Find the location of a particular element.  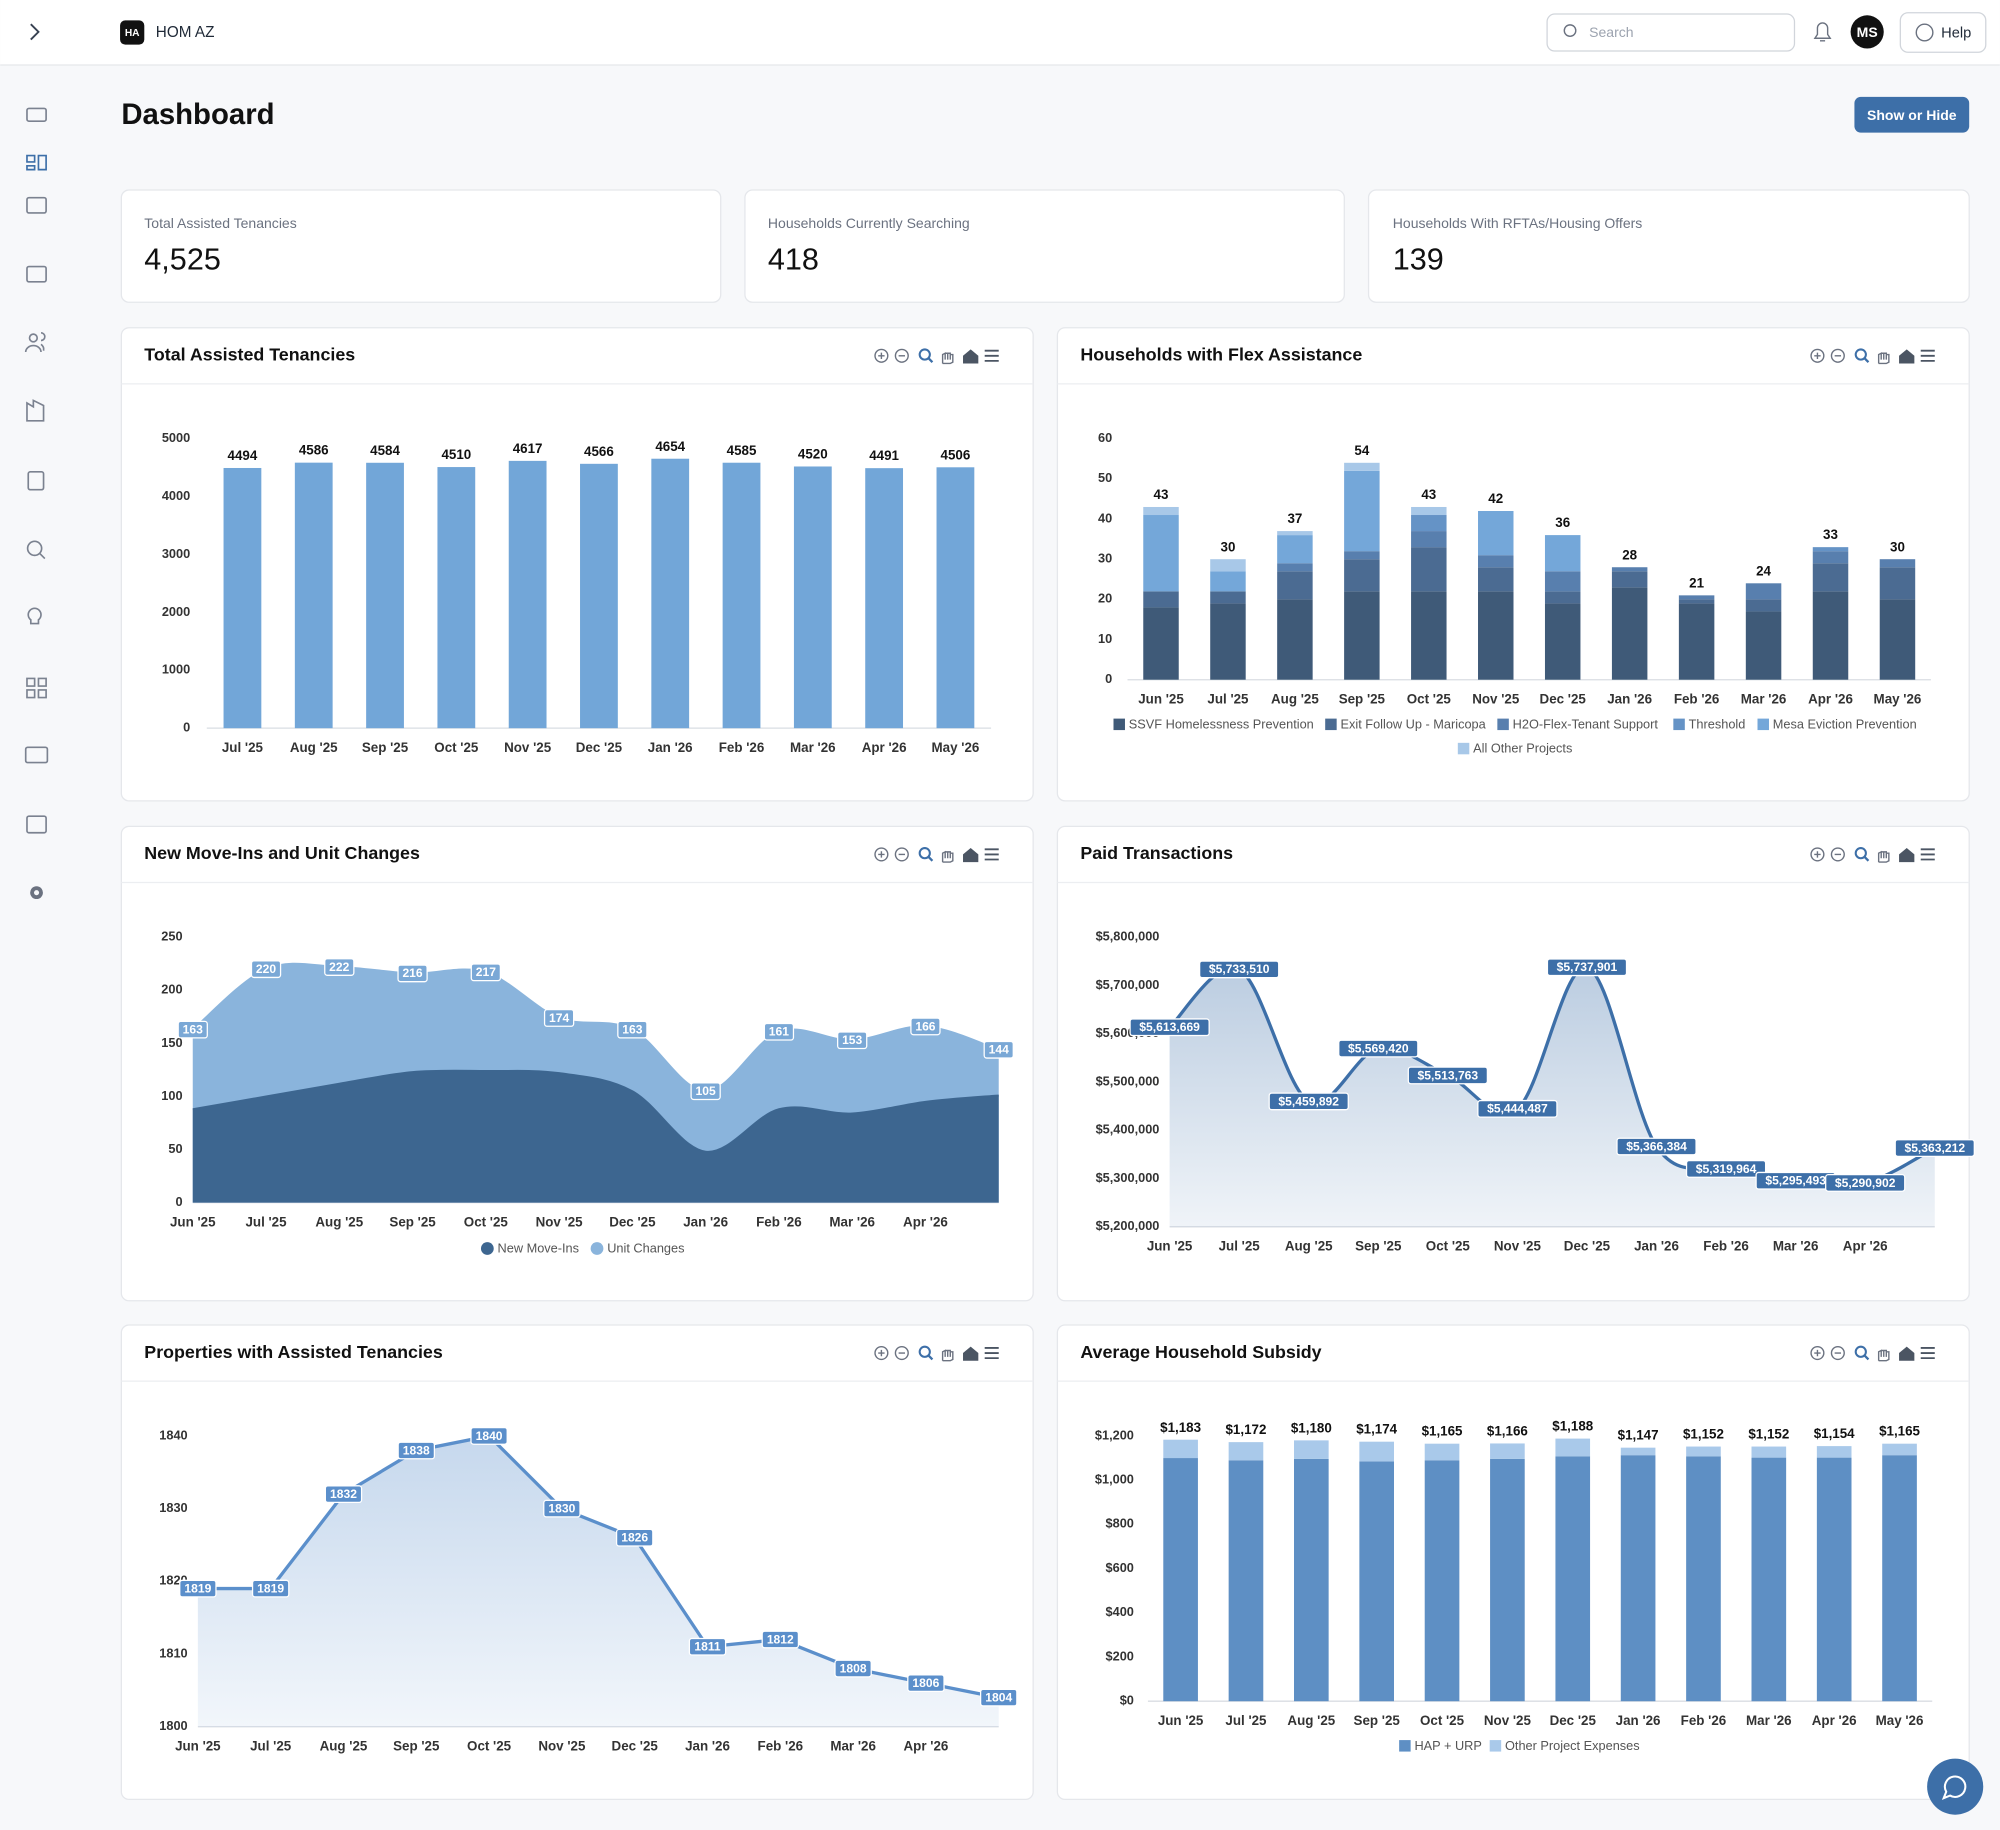

x-tick-label: Sep '25 is located at coordinates (1378, 1246).